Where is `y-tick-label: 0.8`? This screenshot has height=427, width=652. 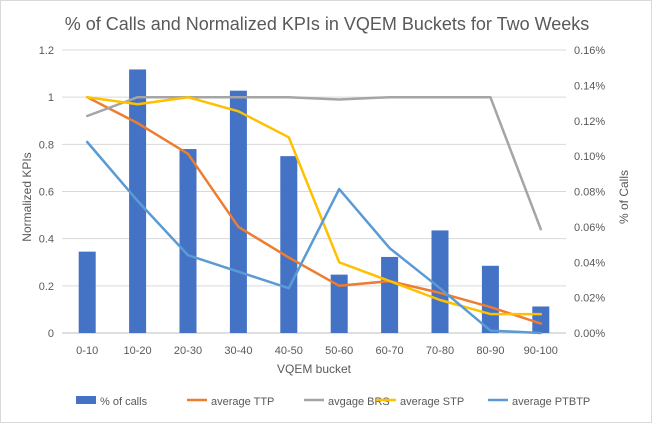
y-tick-label: 0.8 is located at coordinates (46, 145).